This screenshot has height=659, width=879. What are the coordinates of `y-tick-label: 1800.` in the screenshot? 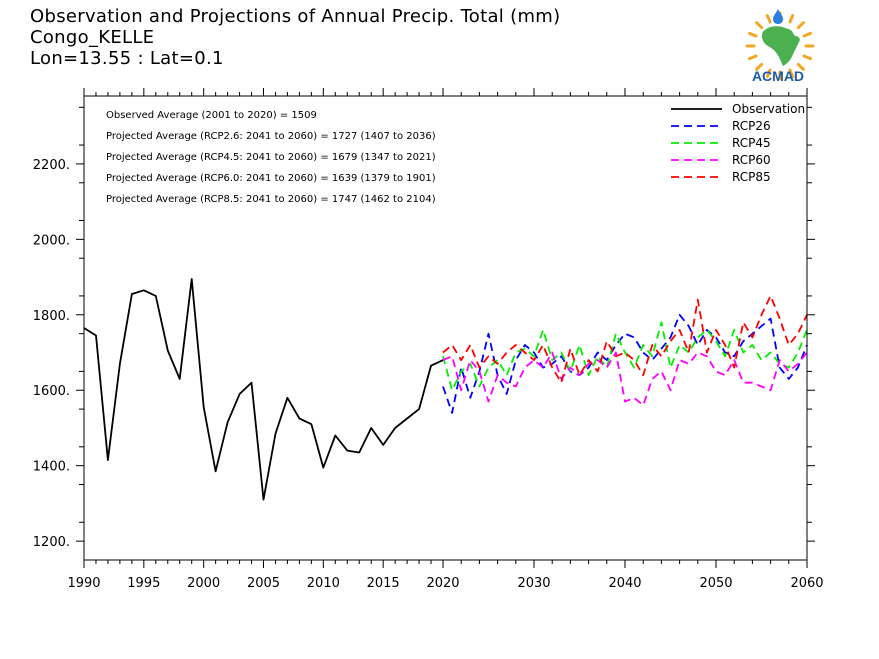 It's located at (51, 316).